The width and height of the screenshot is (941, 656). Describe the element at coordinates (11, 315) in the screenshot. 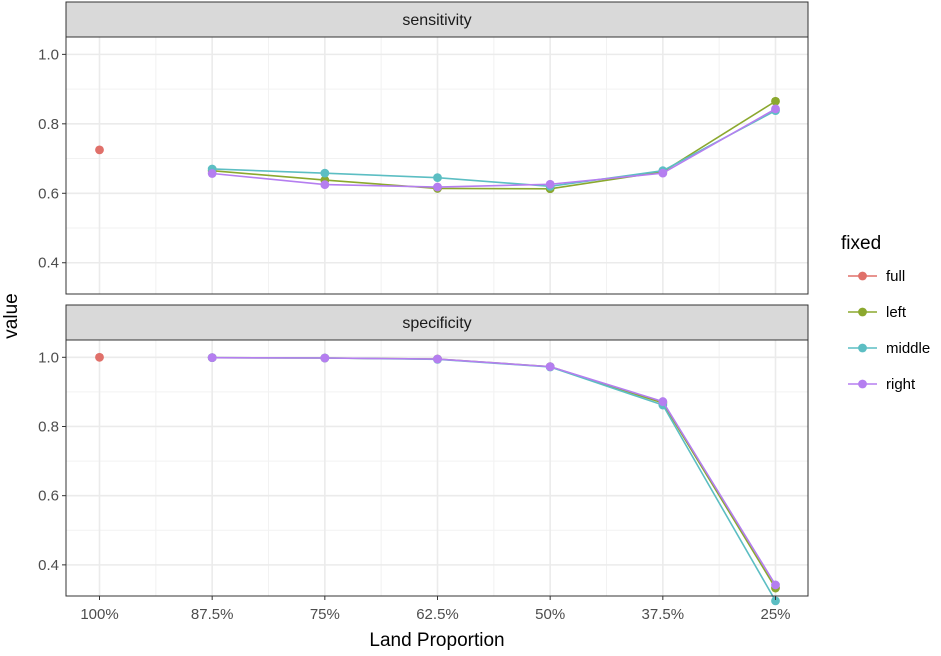

I see `y-axis-title: value` at that location.